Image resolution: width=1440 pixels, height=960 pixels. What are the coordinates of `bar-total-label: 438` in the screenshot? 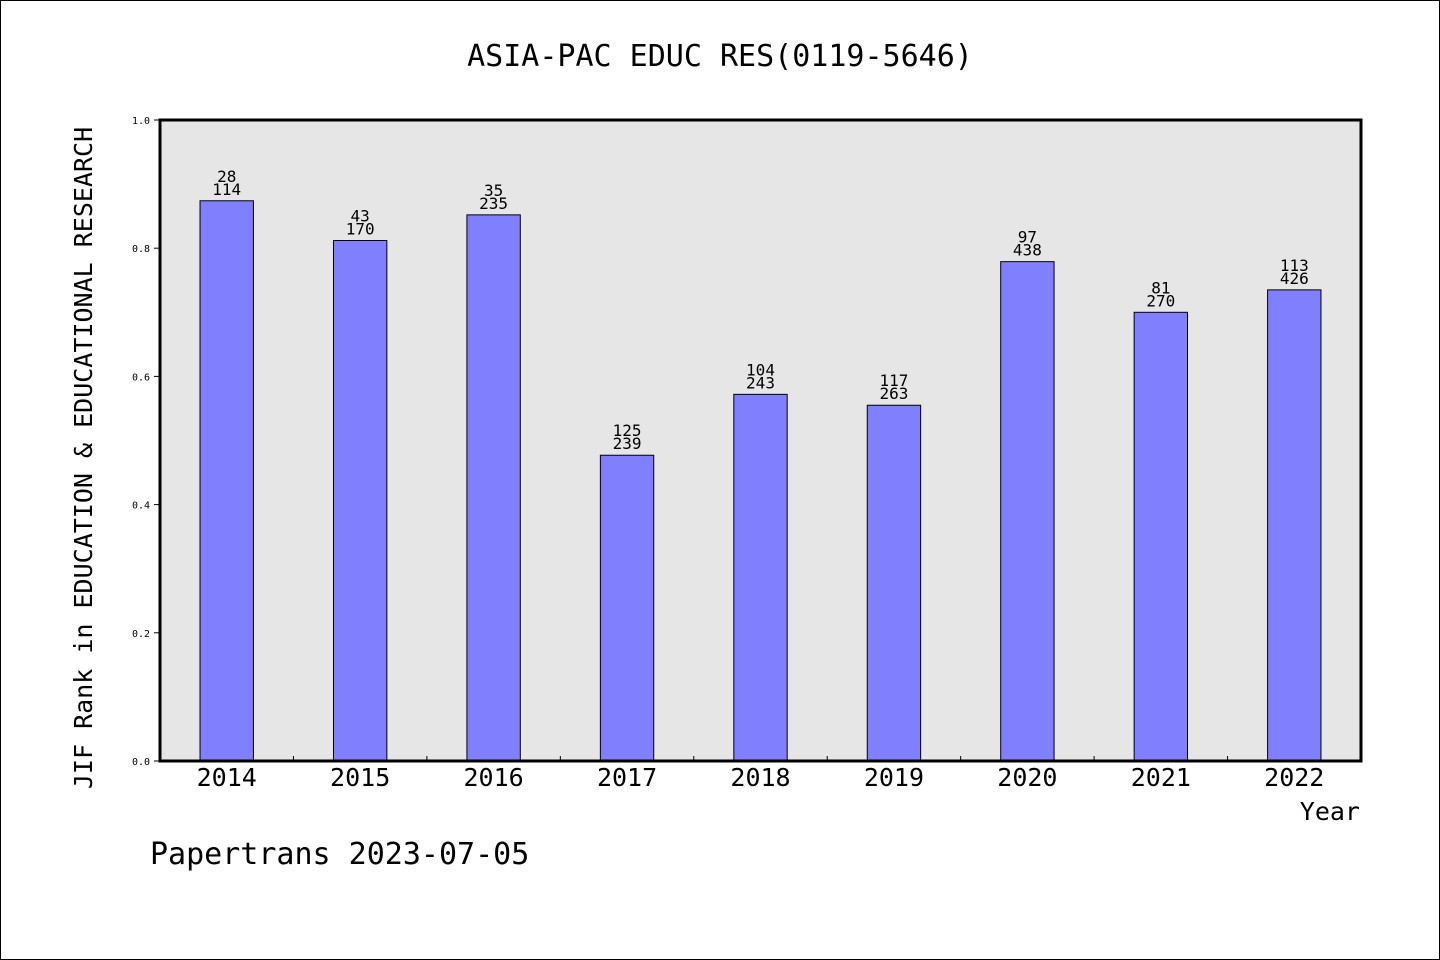 It's located at (1027, 250).